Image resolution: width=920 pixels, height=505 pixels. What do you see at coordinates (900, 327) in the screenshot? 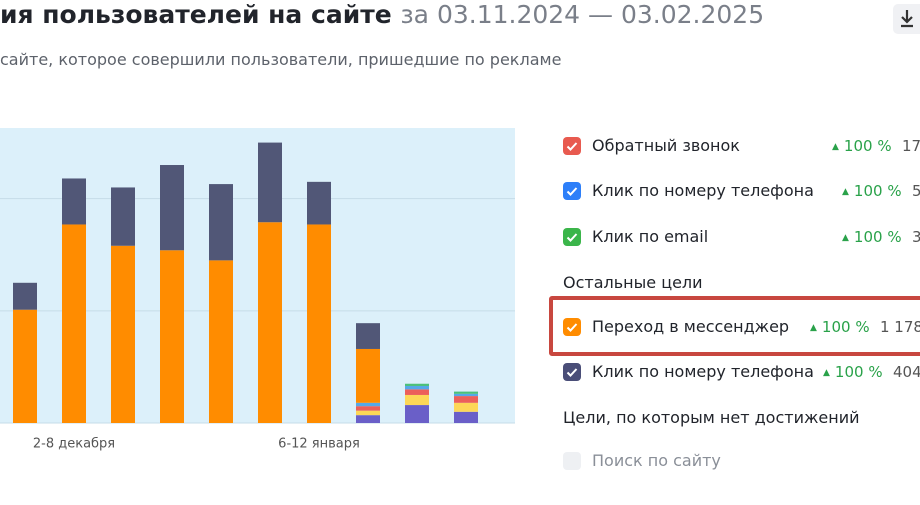
I see `goal-value: 1 178` at bounding box center [900, 327].